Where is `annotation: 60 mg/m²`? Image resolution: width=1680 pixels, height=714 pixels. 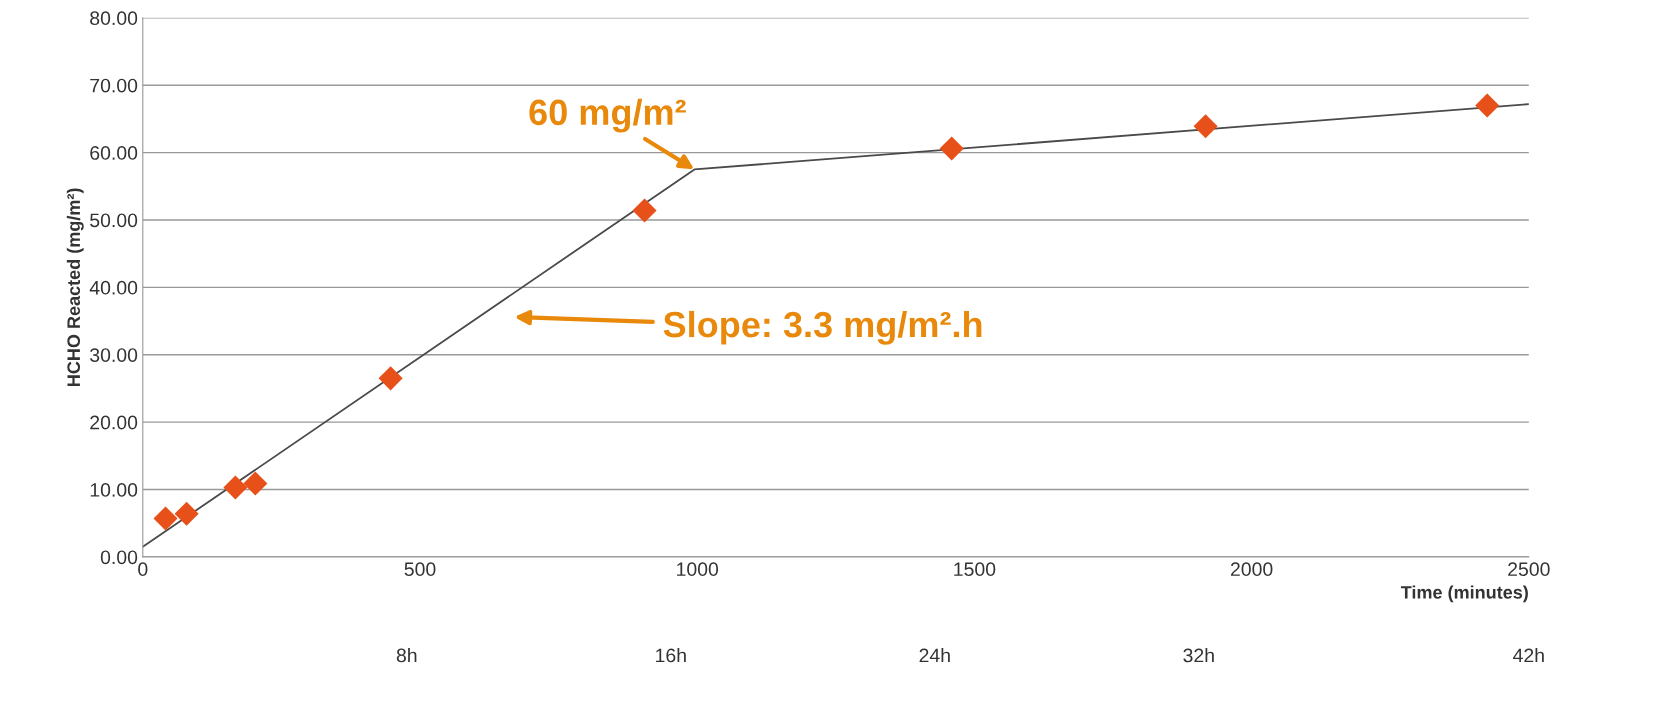
annotation: 60 mg/m² is located at coordinates (607, 115).